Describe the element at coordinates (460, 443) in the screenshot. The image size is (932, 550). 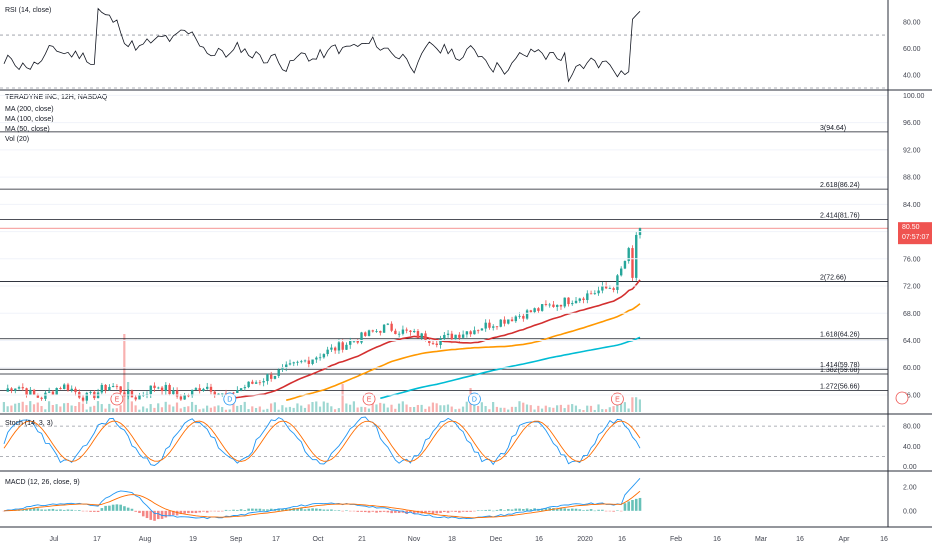
I see `stoch-pane: Stoch (14, 3, 3) 80.00 40.00 0.00` at that location.